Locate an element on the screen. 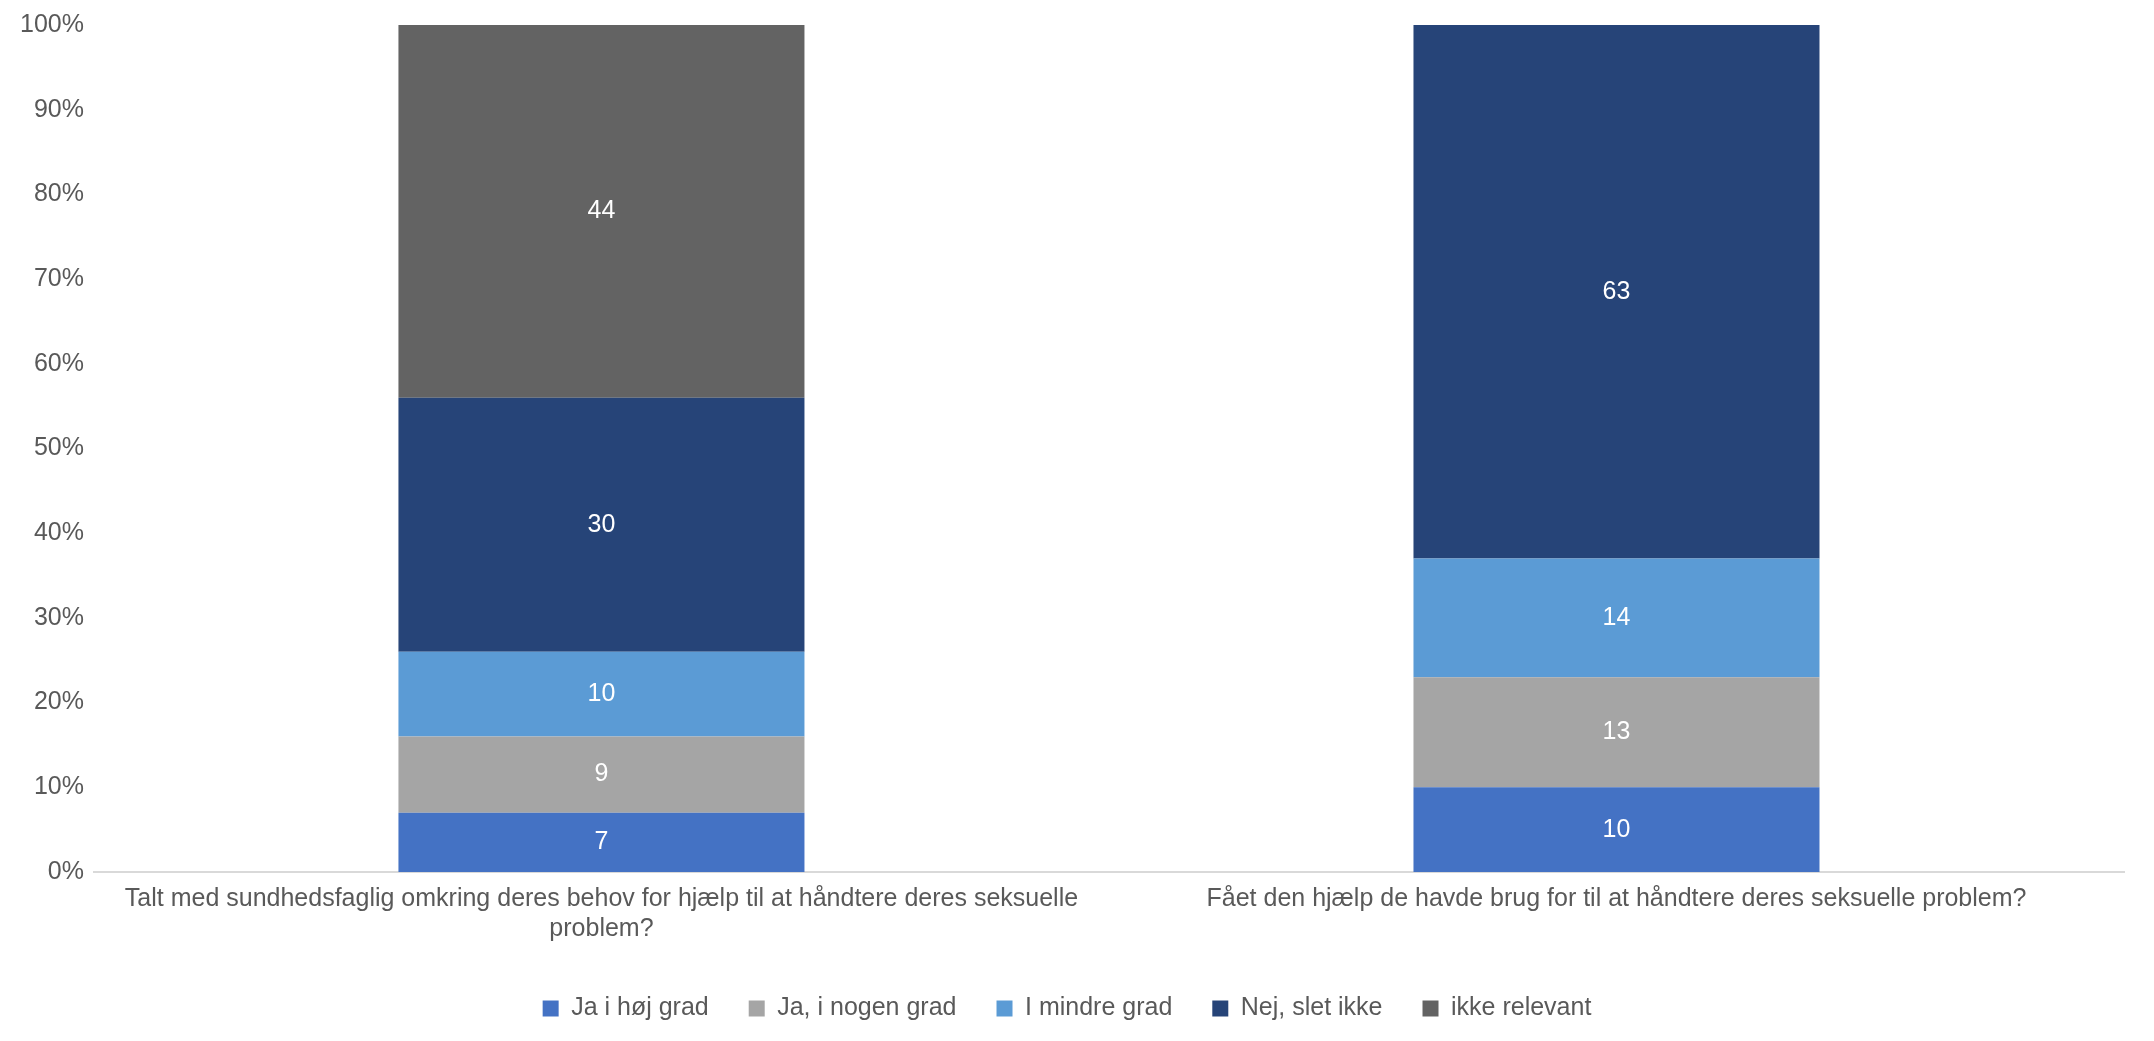 This screenshot has height=1041, width=2154. data-label: 9 is located at coordinates (601, 772).